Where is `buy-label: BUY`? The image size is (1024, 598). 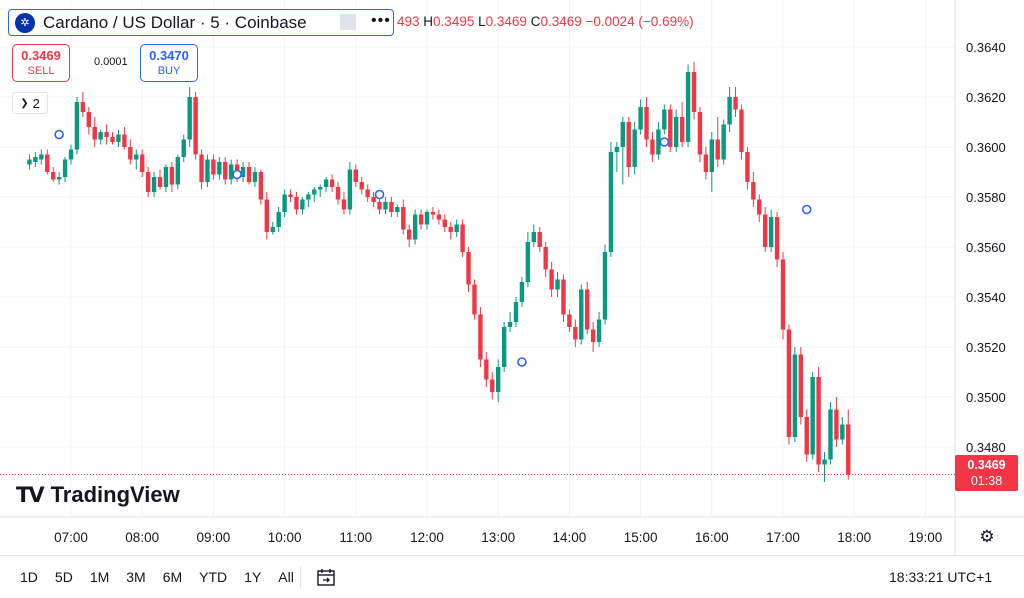 buy-label: BUY is located at coordinates (169, 71).